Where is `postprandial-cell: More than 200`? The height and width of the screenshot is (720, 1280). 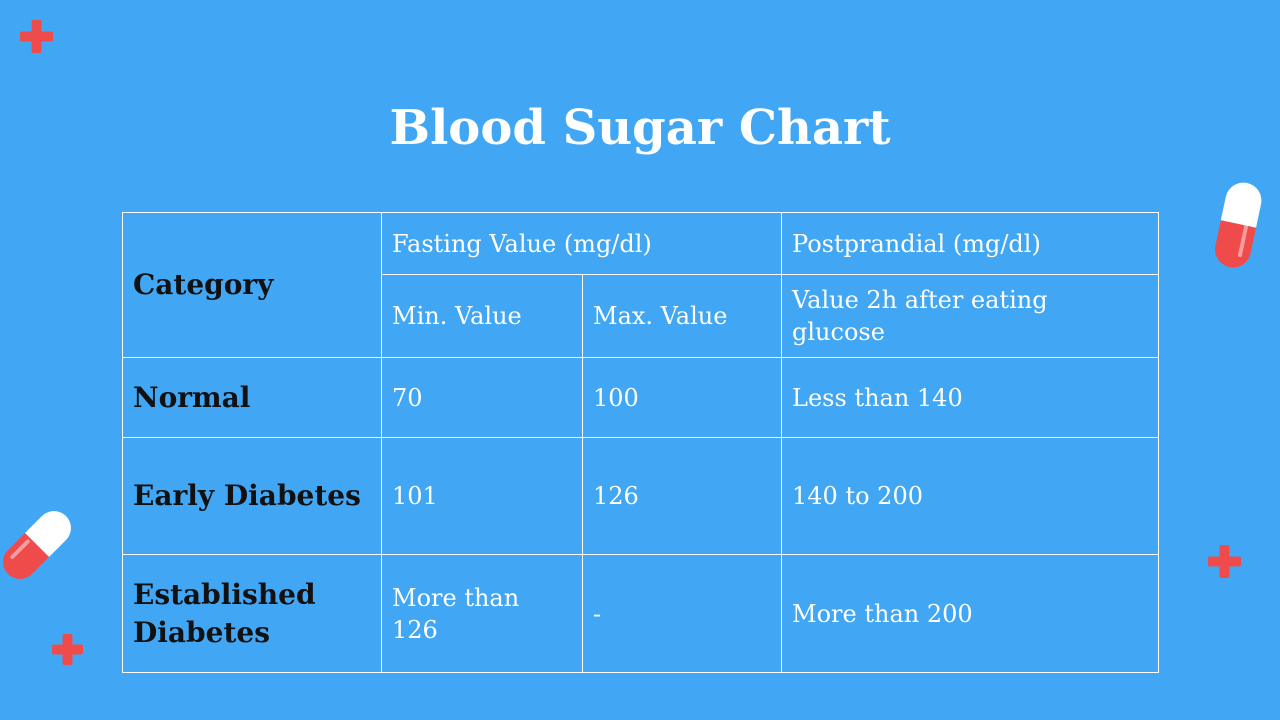
postprandial-cell: More than 200 is located at coordinates (970, 613).